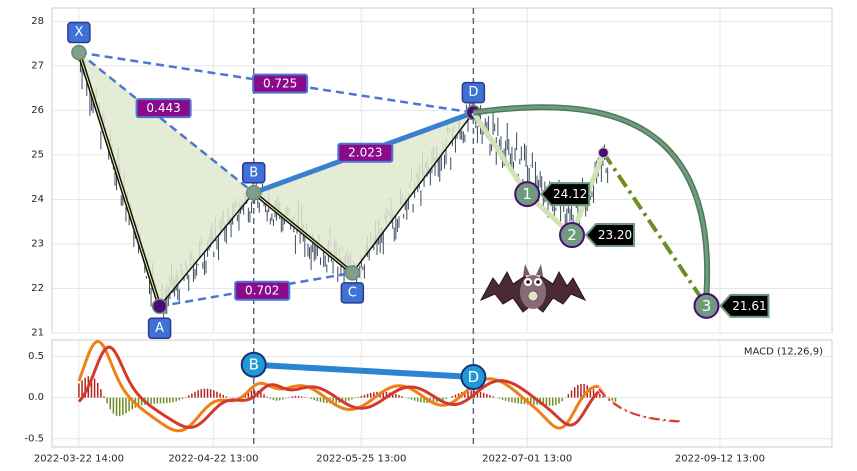 This screenshot has height=471, width=857. I want to click on x-tick-label: 2022-07-01 13:00, so click(527, 459).